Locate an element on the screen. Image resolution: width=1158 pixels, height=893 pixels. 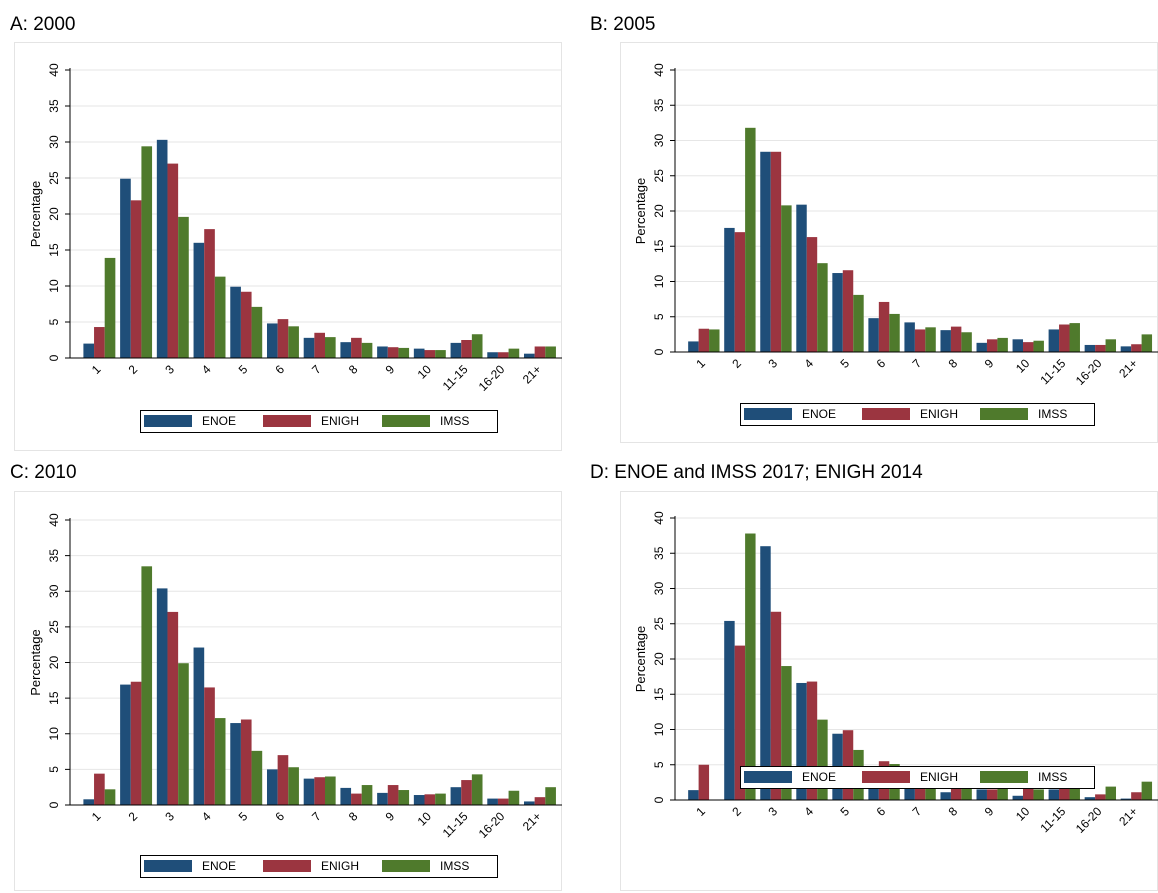
chart-c-y-tick-label: 30 is located at coordinates (54, 591).